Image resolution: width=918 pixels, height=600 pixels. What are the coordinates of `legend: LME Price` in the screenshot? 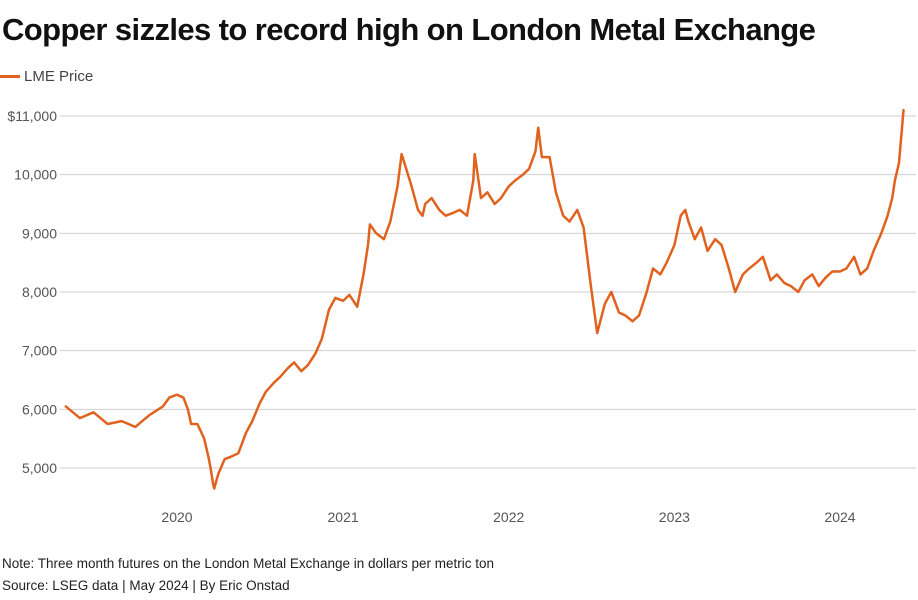 It's located at (46, 76).